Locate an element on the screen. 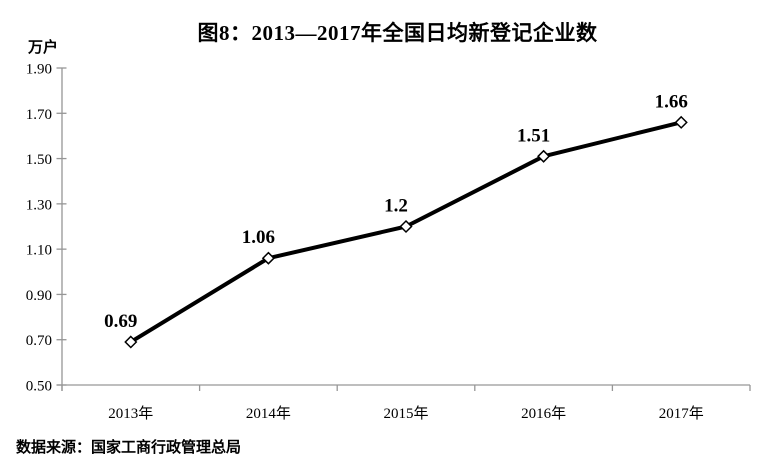 This screenshot has height=464, width=760. x-axis-label: 2014年 is located at coordinates (268, 413).